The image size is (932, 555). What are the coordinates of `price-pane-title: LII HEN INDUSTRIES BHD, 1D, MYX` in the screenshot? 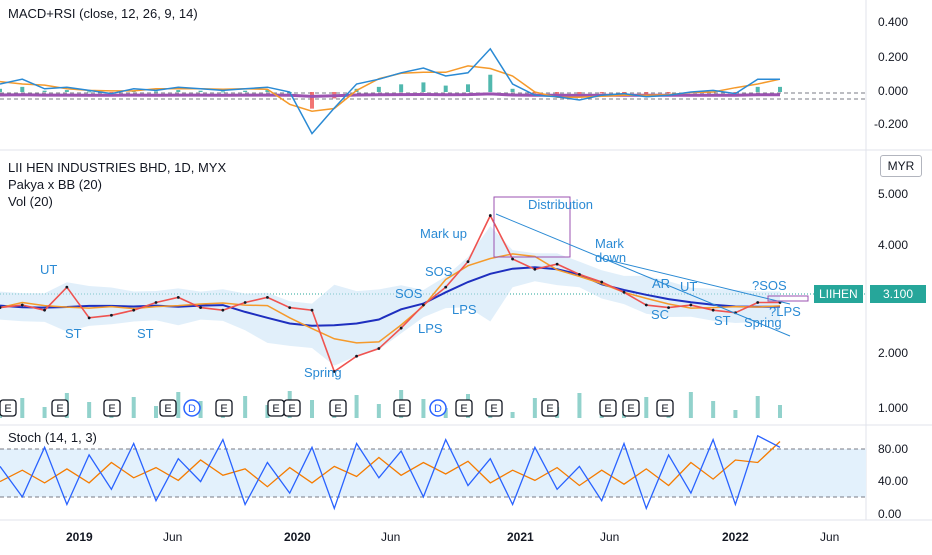 It's located at (117, 167).